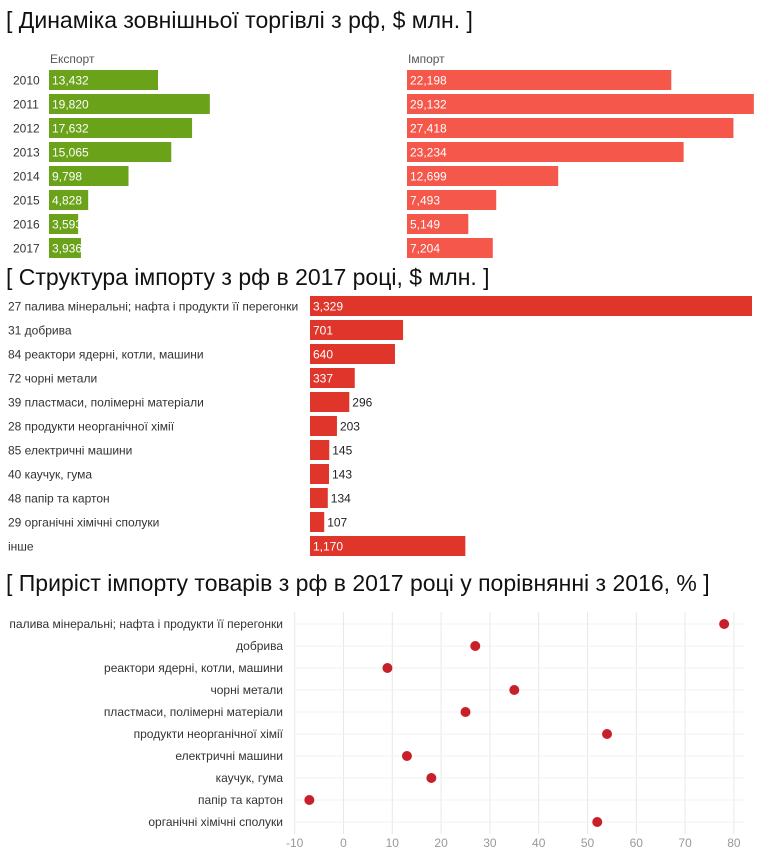 The width and height of the screenshot is (764, 857). I want to click on year-label: 2012, so click(26, 129).